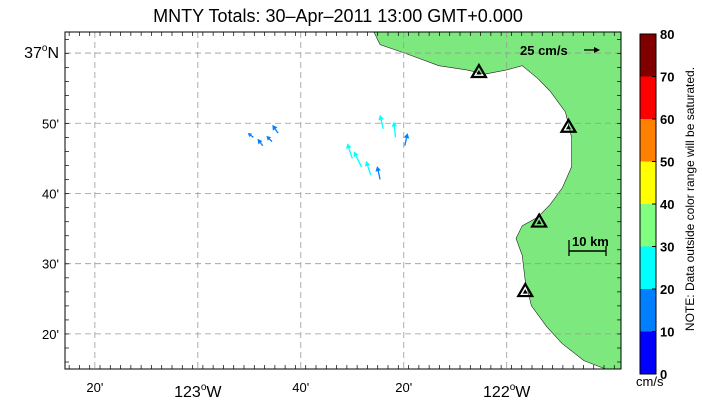  I want to click on colorbar-tick-label: 20, so click(667, 289).